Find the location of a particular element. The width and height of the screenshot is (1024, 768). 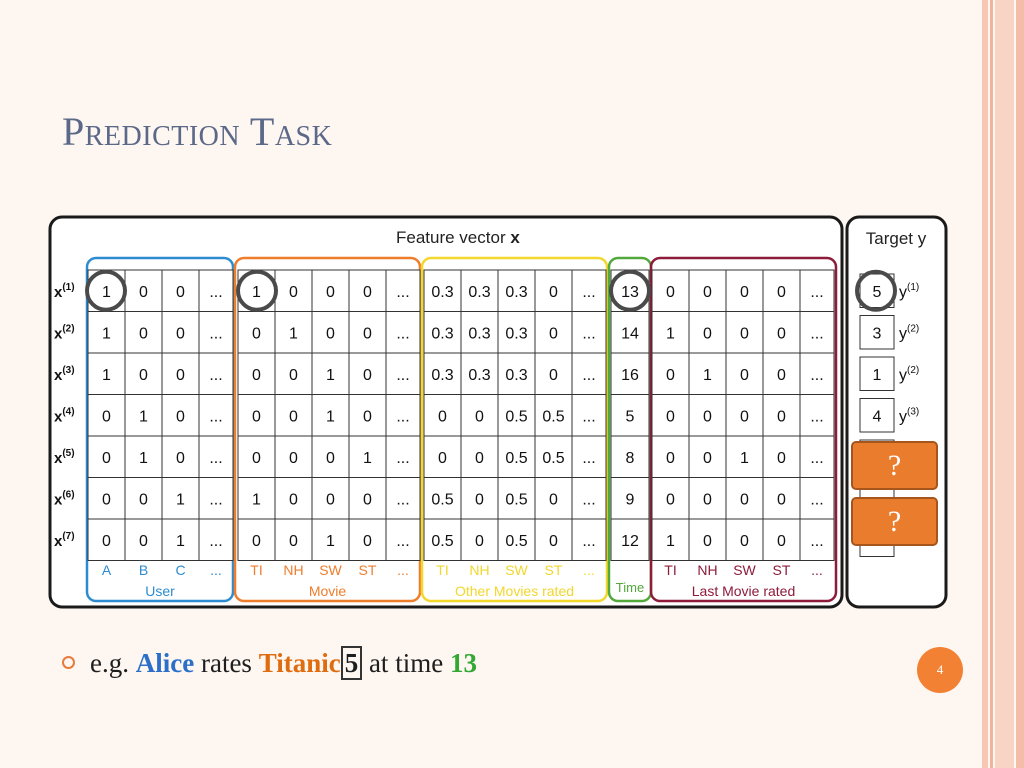

column-label: B is located at coordinates (143, 570).